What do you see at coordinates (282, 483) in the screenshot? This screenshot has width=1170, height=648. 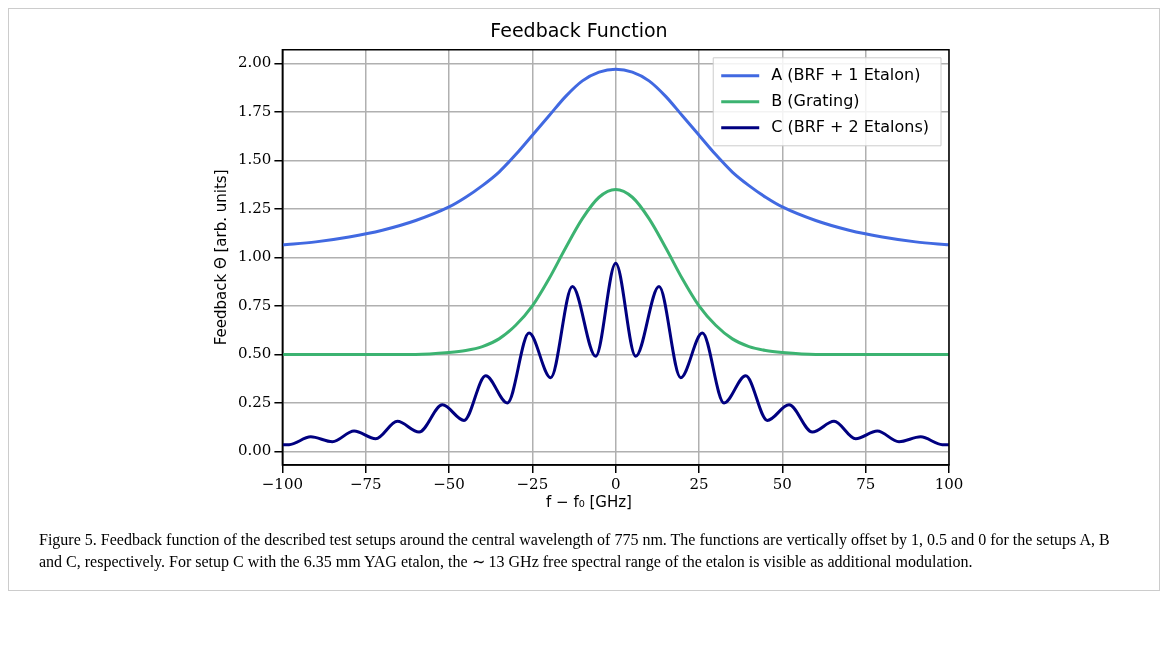 I see `x-tick-label: −100` at bounding box center [282, 483].